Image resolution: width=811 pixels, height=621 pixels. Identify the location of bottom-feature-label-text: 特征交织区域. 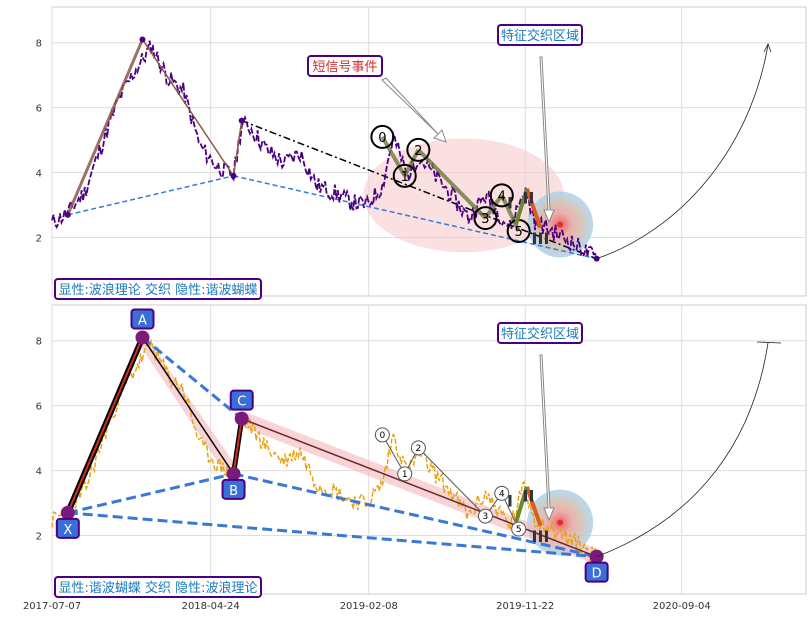
(540, 334).